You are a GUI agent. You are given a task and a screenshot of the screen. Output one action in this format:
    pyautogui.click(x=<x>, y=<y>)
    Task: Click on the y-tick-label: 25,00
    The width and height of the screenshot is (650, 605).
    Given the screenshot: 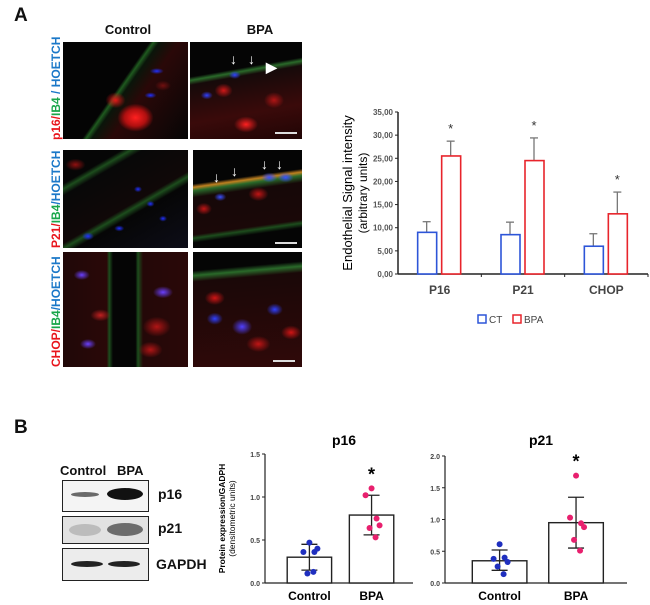 What is the action you would take?
    pyautogui.click(x=383, y=158)
    